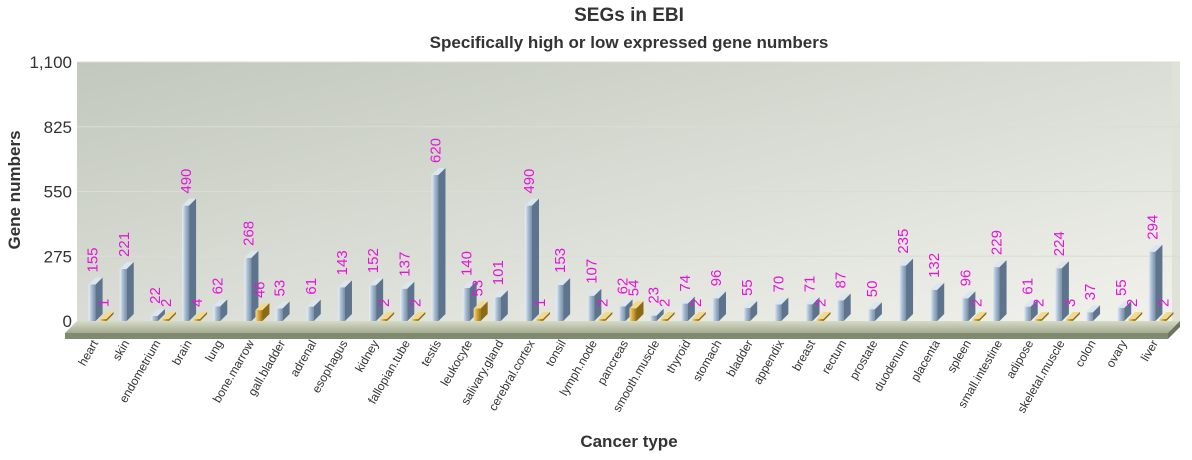 The height and width of the screenshot is (460, 1192). I want to click on data-label-high: 229, so click(997, 242).